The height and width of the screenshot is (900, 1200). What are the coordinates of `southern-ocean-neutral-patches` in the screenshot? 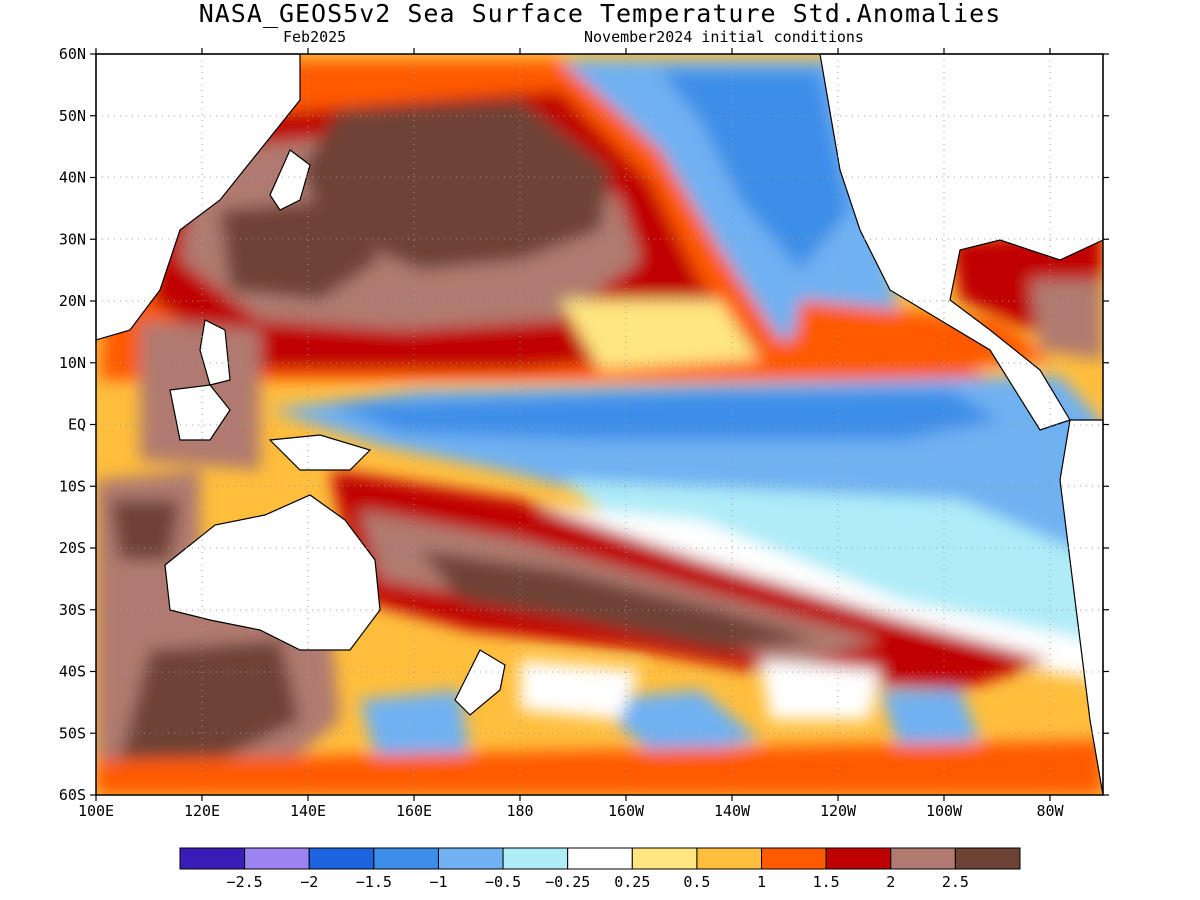 It's located at (700, 690).